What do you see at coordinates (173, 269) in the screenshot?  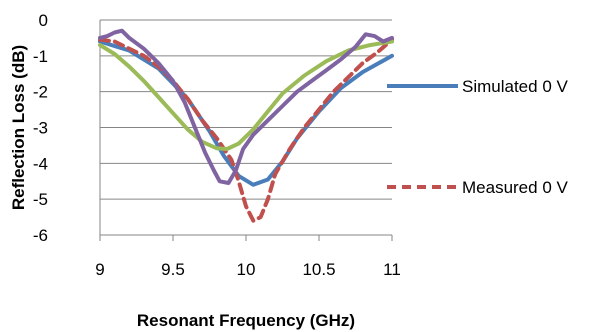 I see `x-tick-label: 9.5` at bounding box center [173, 269].